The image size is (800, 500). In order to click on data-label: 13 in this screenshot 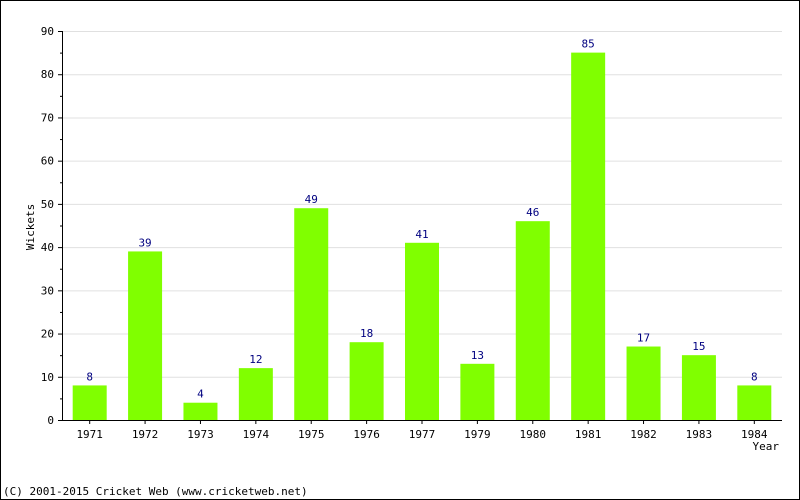, I will do `click(477, 355)`.